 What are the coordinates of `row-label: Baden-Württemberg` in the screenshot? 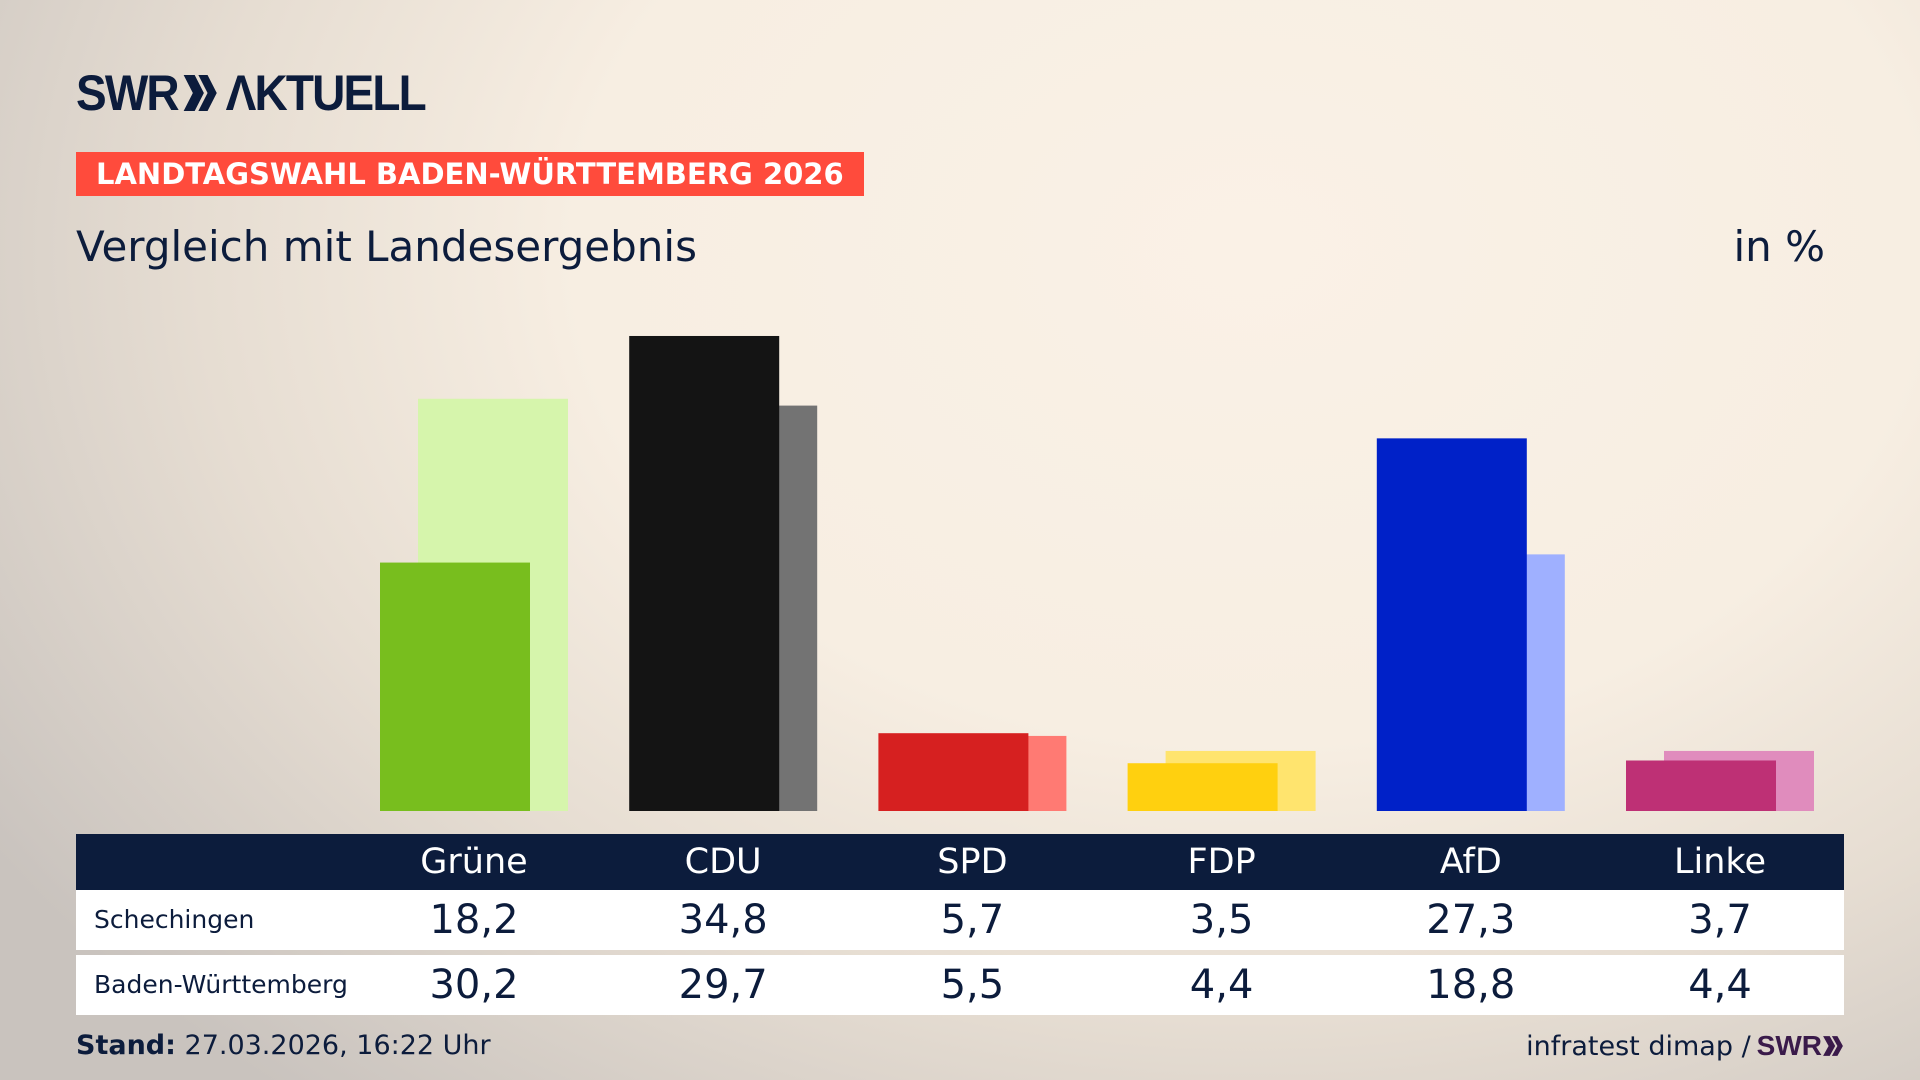 It's located at (221, 984).